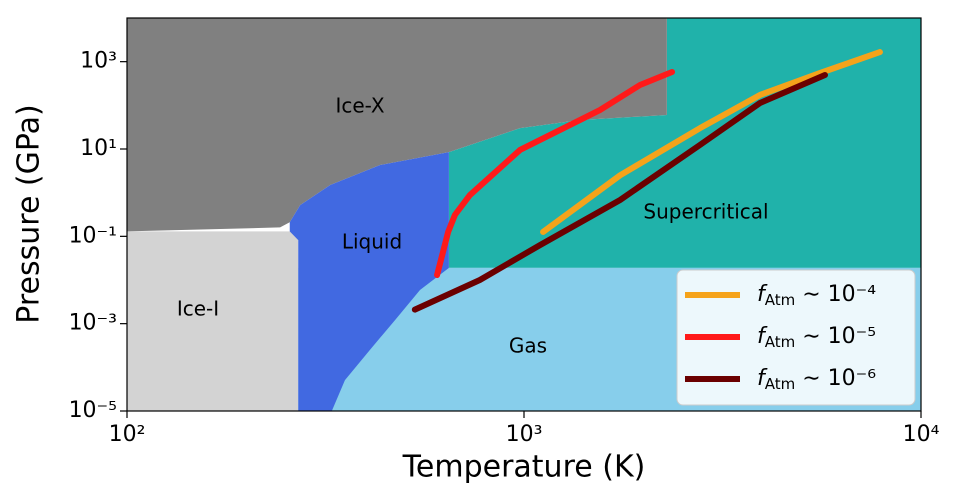 The image size is (960, 496). I want to click on legend-label: fAtm ∼ 10⁻⁵, so click(816, 337).